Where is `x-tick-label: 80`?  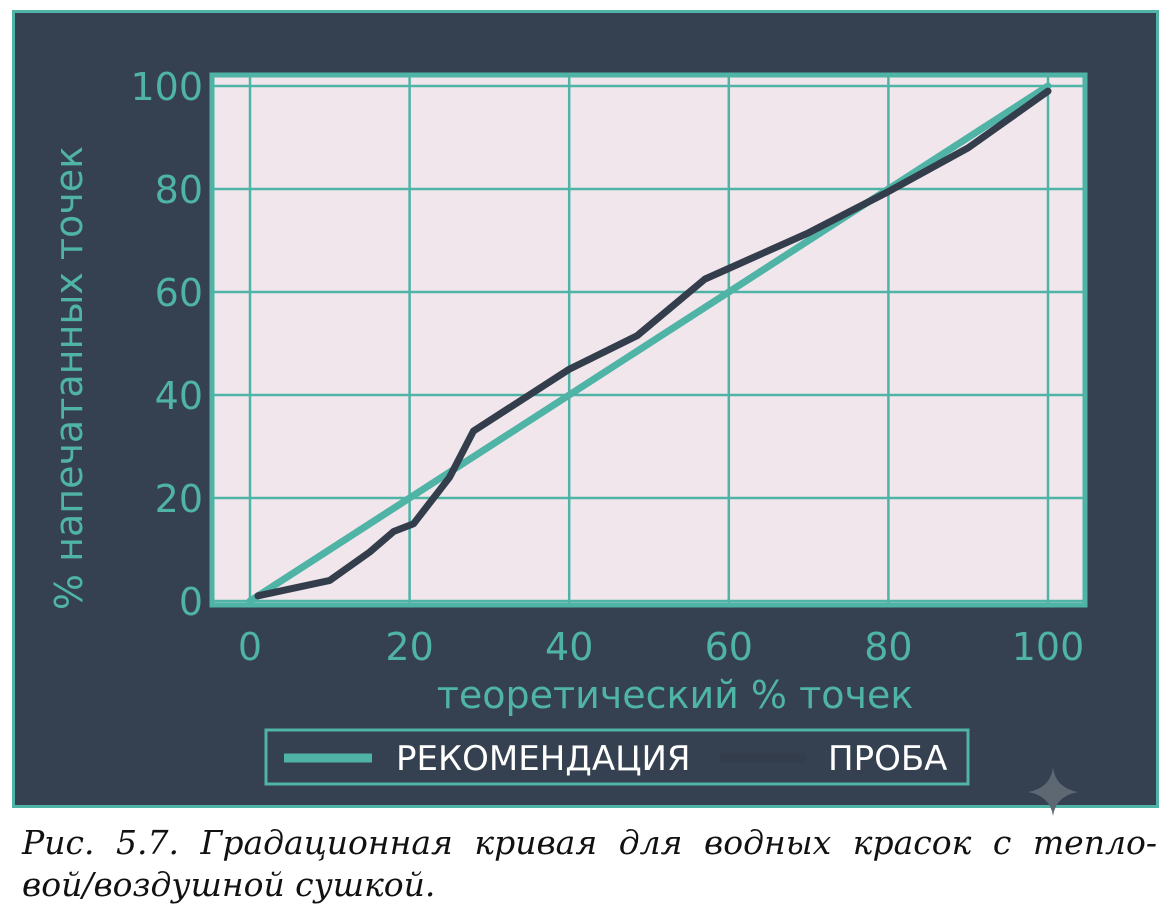
x-tick-label: 80 is located at coordinates (888, 647).